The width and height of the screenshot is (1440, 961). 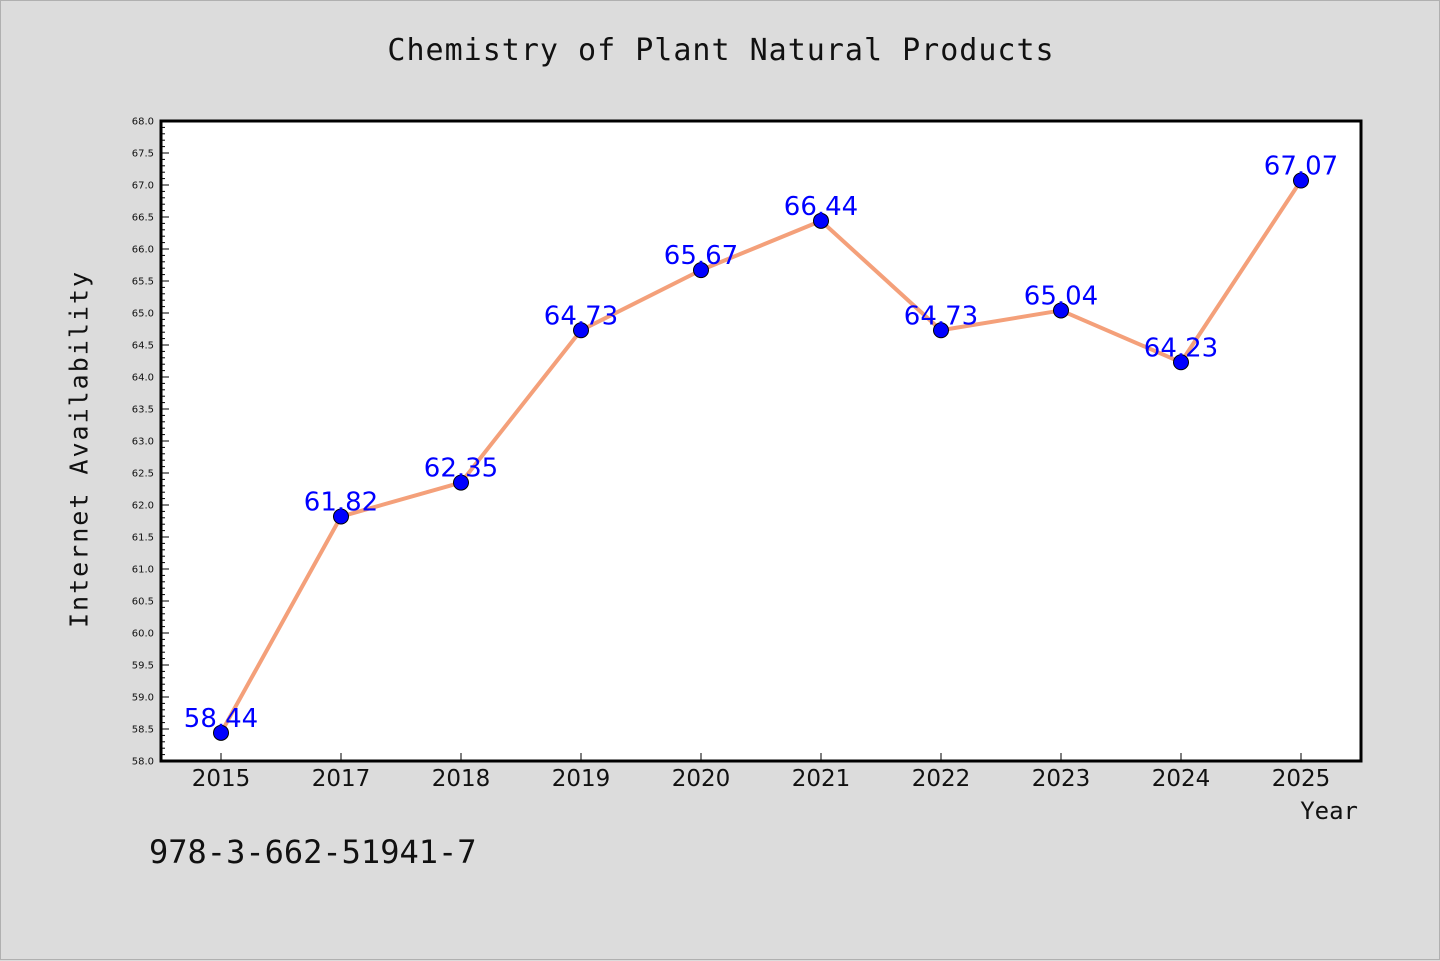 I want to click on data-label: 61.82, so click(x=341, y=503).